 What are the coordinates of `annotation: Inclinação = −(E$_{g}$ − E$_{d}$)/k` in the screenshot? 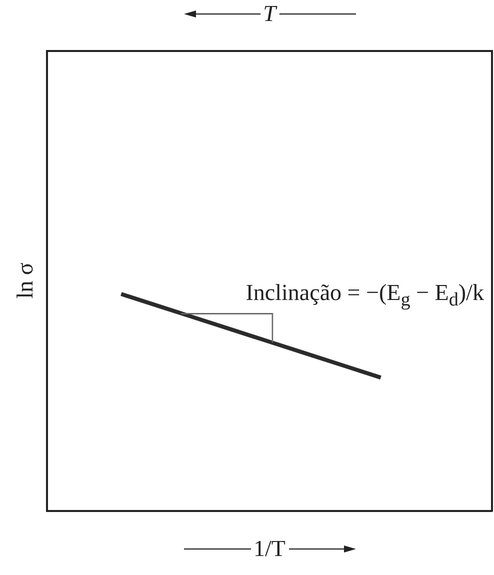 It's located at (365, 295).